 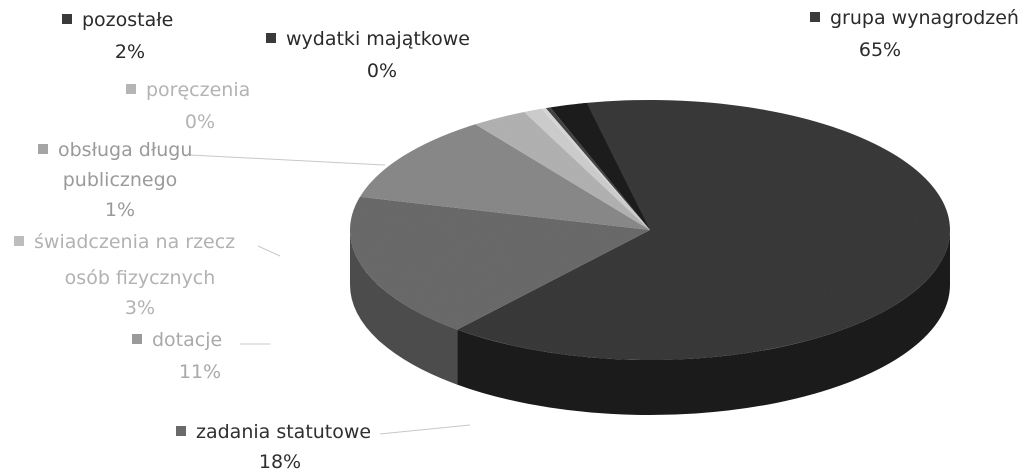 What do you see at coordinates (880, 50) in the screenshot?
I see `data-label-grupa-wynagrodzen: 65%` at bounding box center [880, 50].